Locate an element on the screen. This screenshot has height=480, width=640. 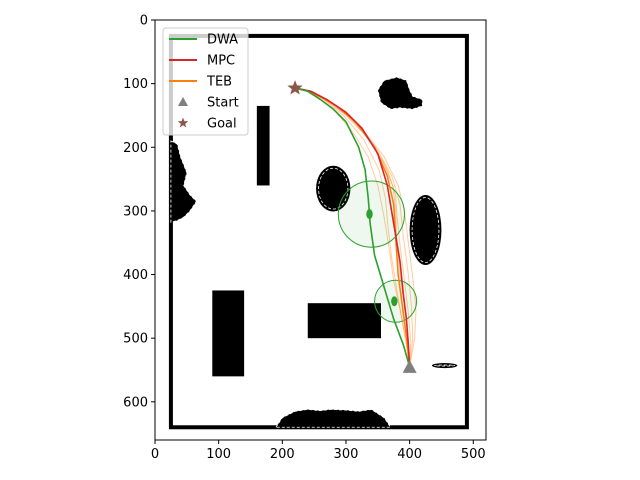
y-tick-label-200: 200 is located at coordinates (135, 148).